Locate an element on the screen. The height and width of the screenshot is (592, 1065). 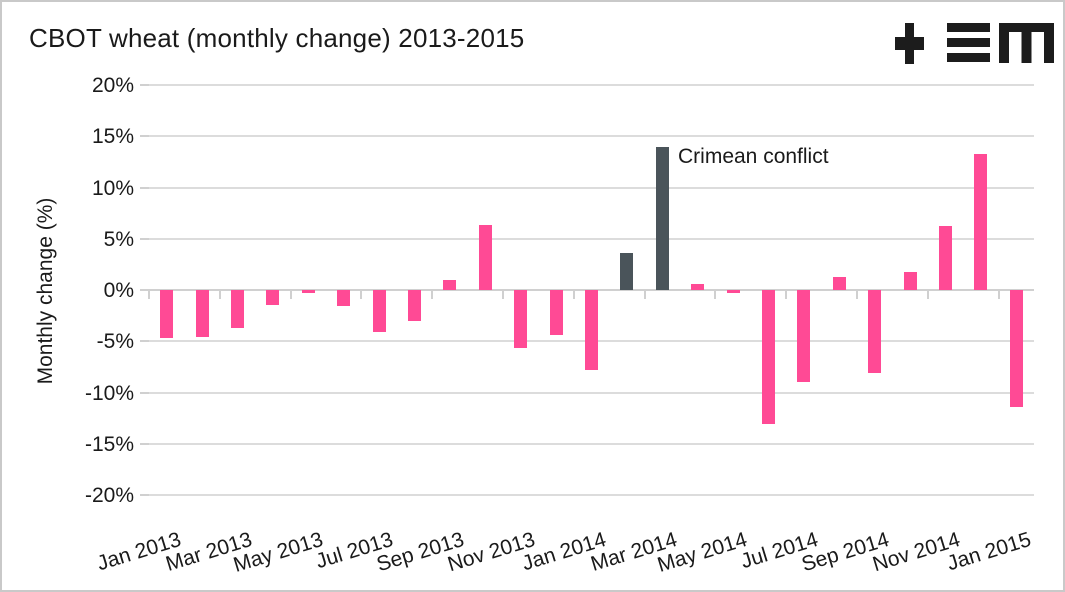
y-tick-label: 0% is located at coordinates (118, 290).